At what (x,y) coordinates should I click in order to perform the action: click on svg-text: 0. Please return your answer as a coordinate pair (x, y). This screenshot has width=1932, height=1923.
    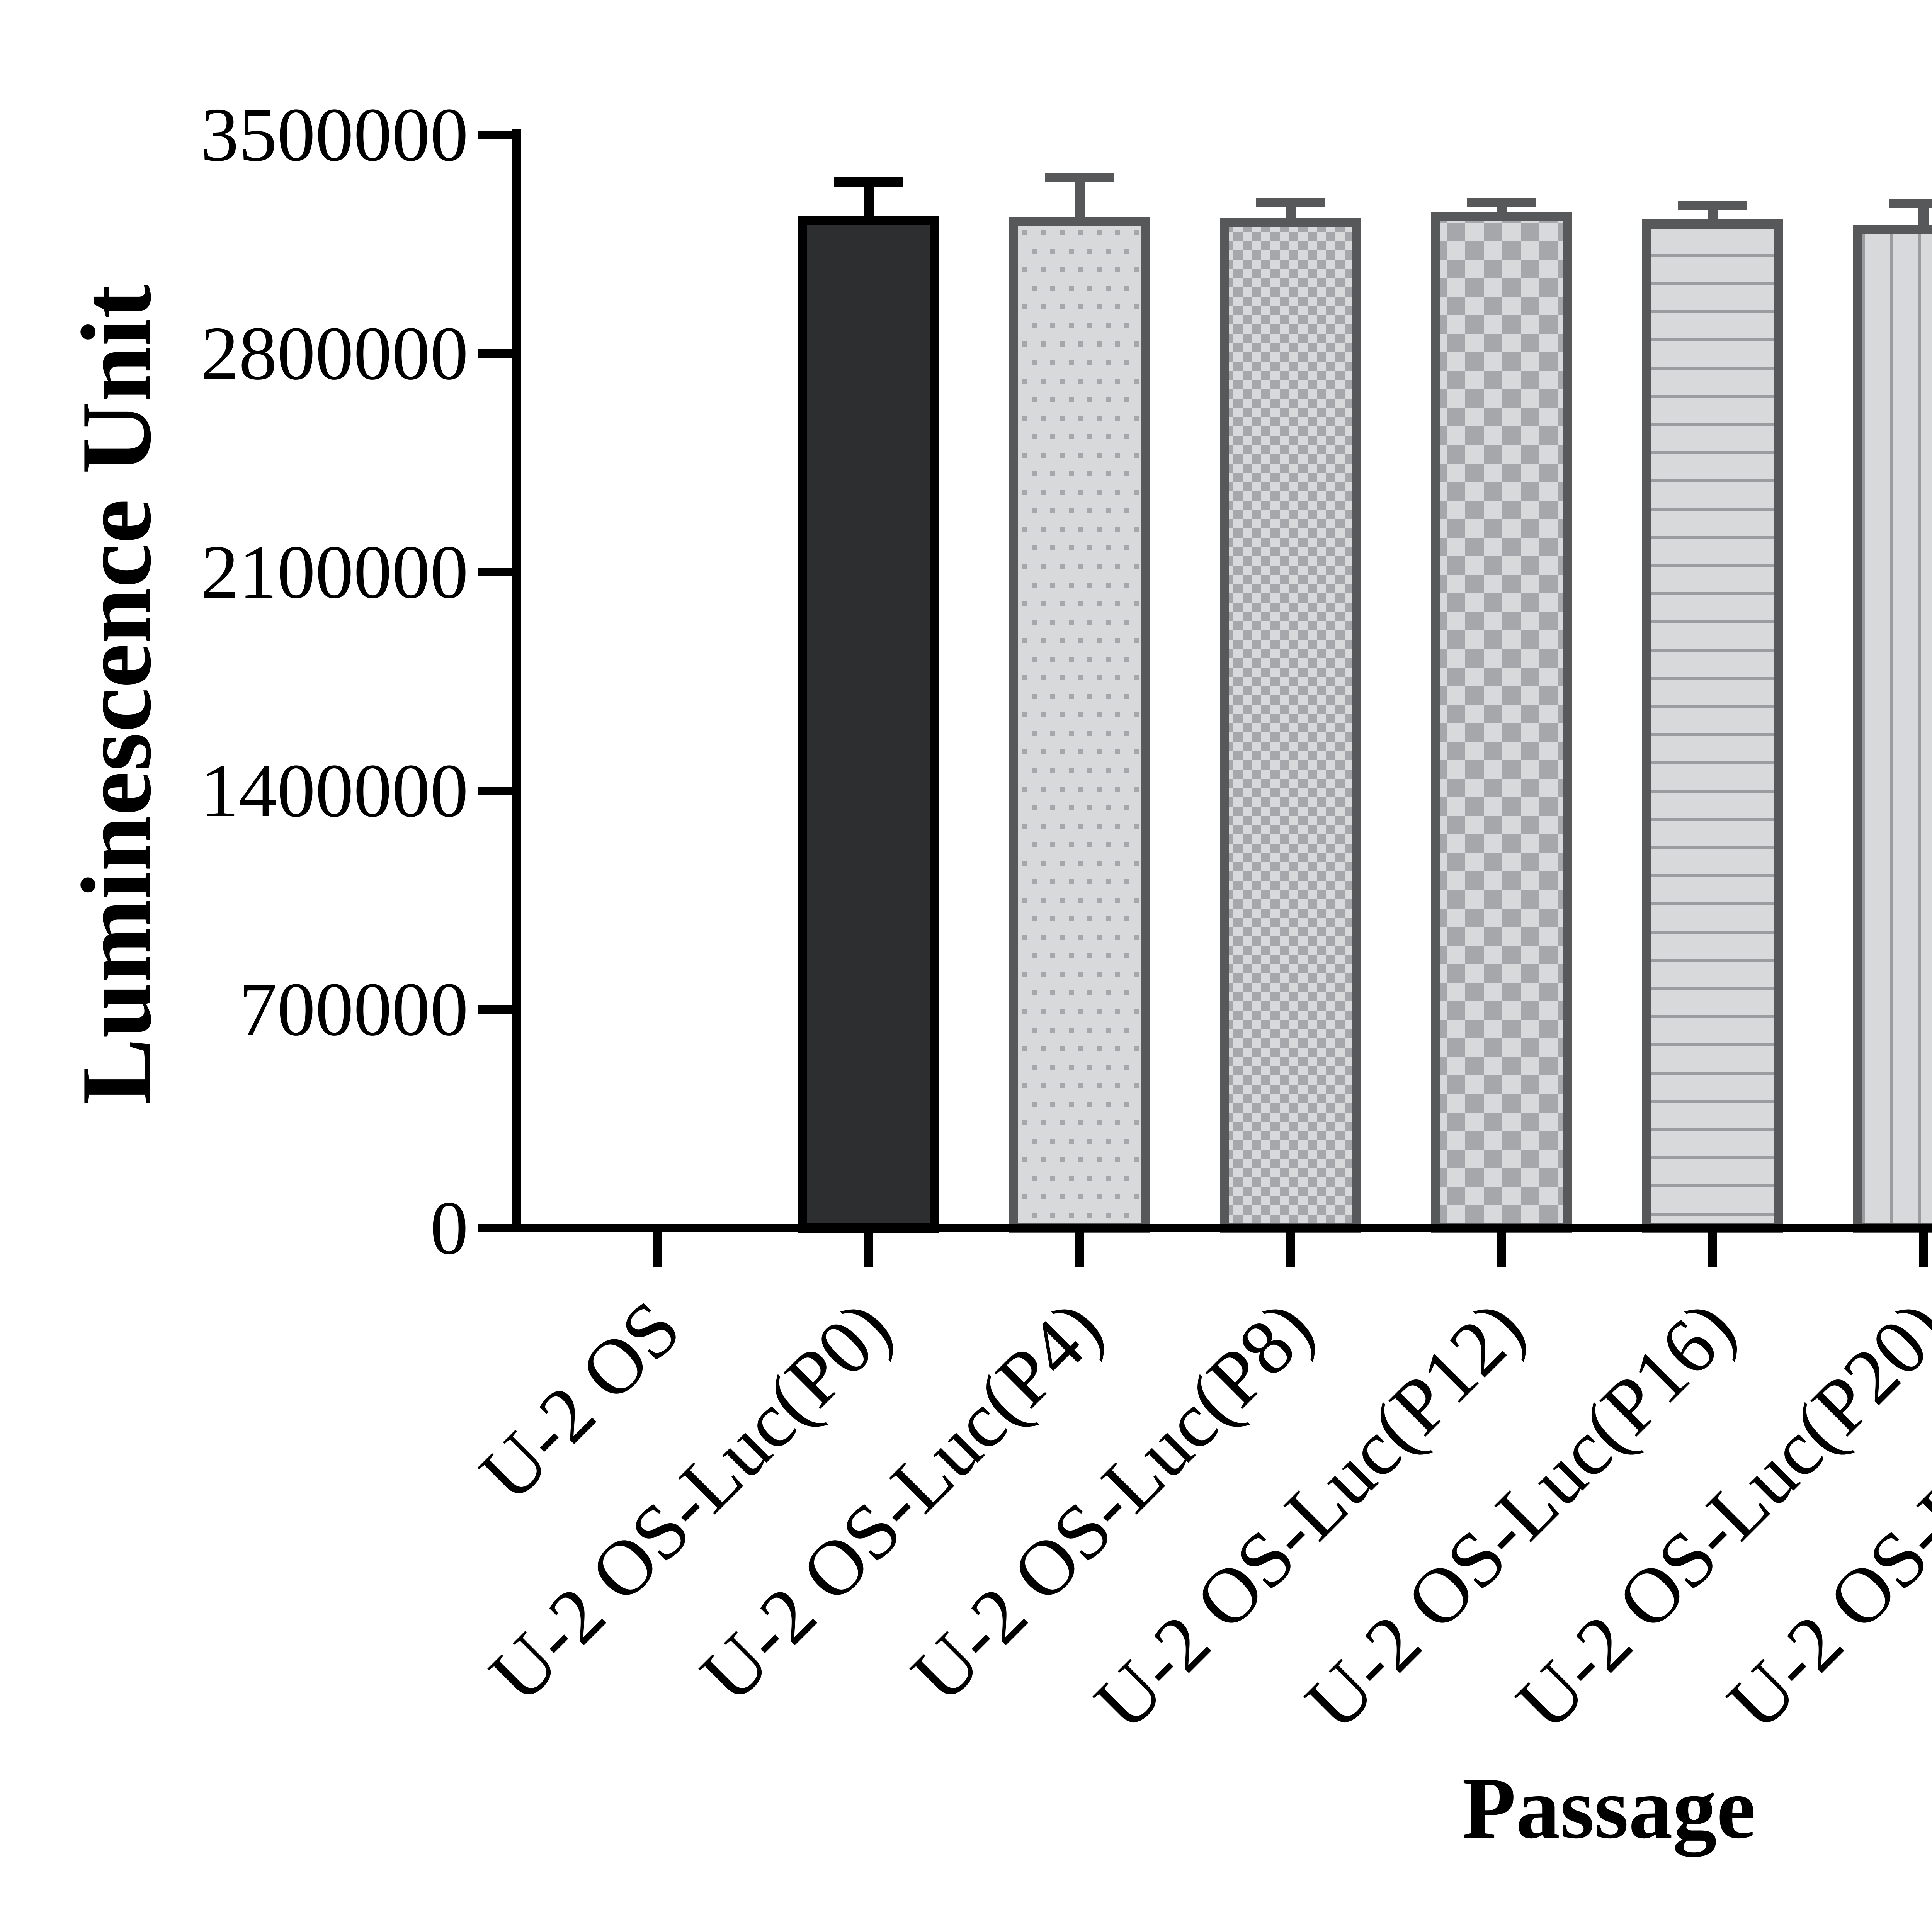
    Looking at the image, I should click on (449, 1228).